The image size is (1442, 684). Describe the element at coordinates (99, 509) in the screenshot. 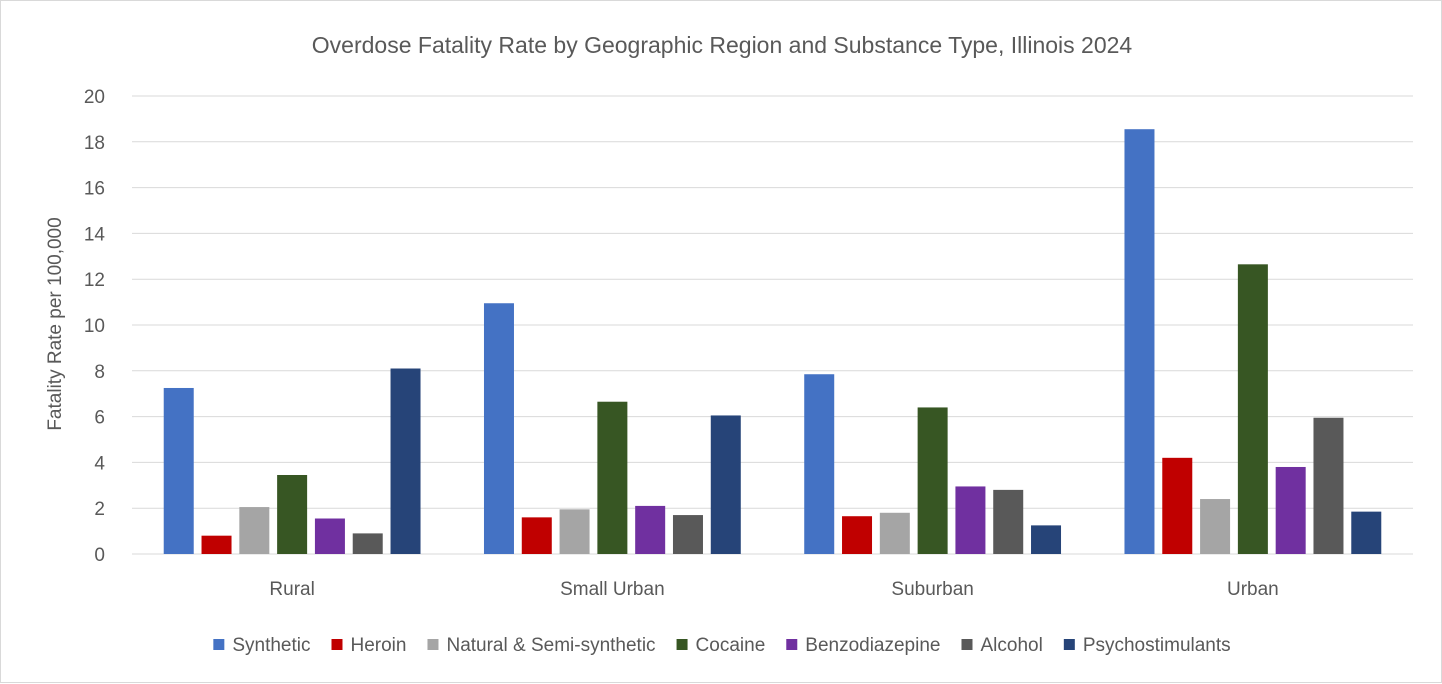

I see `y-tick-label: 2` at that location.